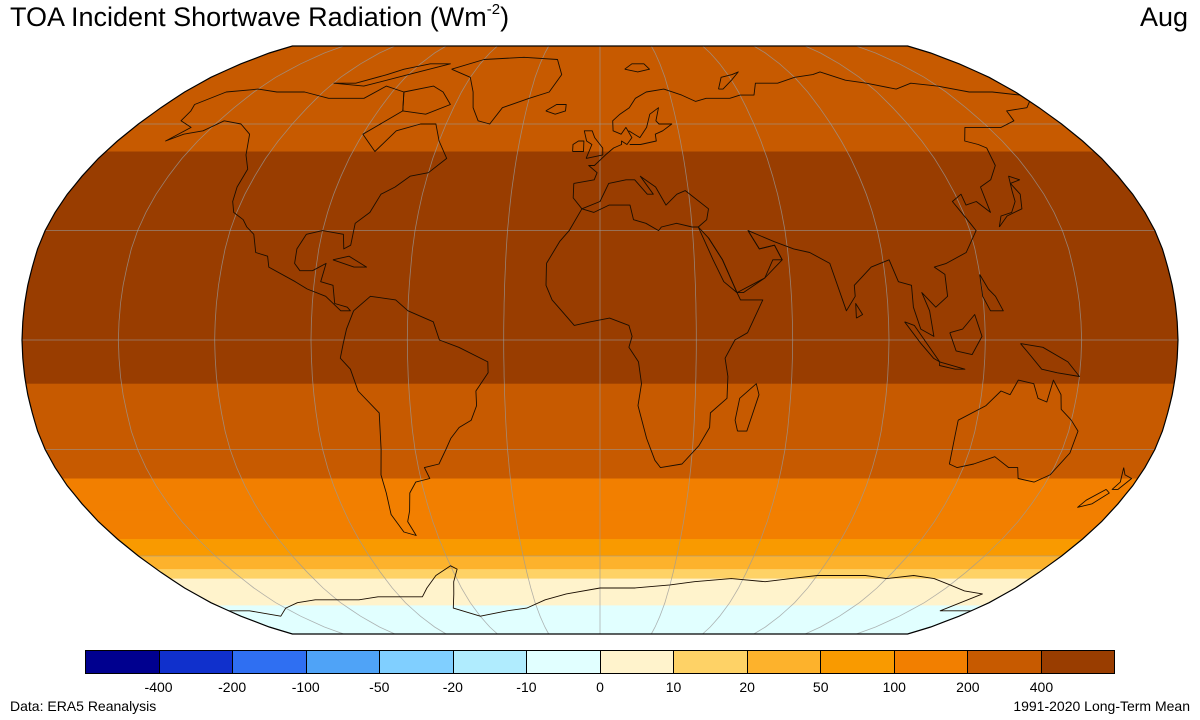 This screenshot has width=1200, height=720. I want to click on coastline-greenland, so click(507, 90).